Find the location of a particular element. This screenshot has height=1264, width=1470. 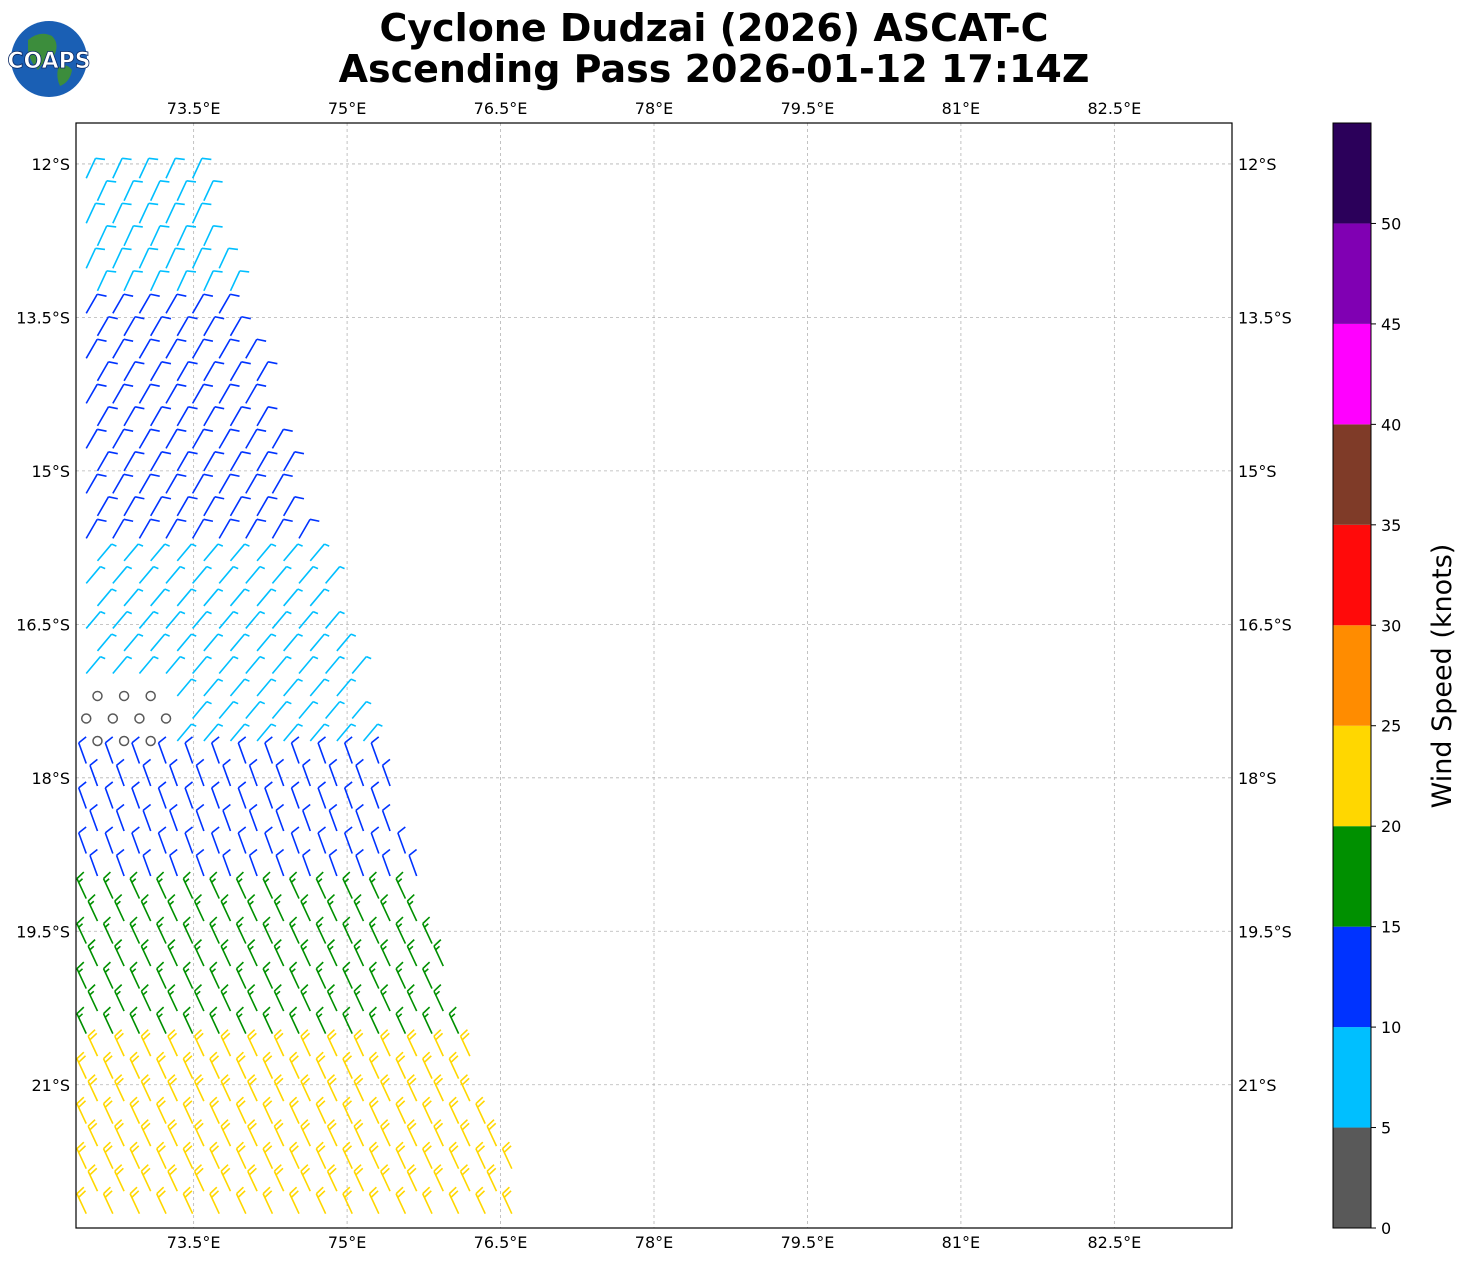

colorbar-bin is located at coordinates (1352, 273).